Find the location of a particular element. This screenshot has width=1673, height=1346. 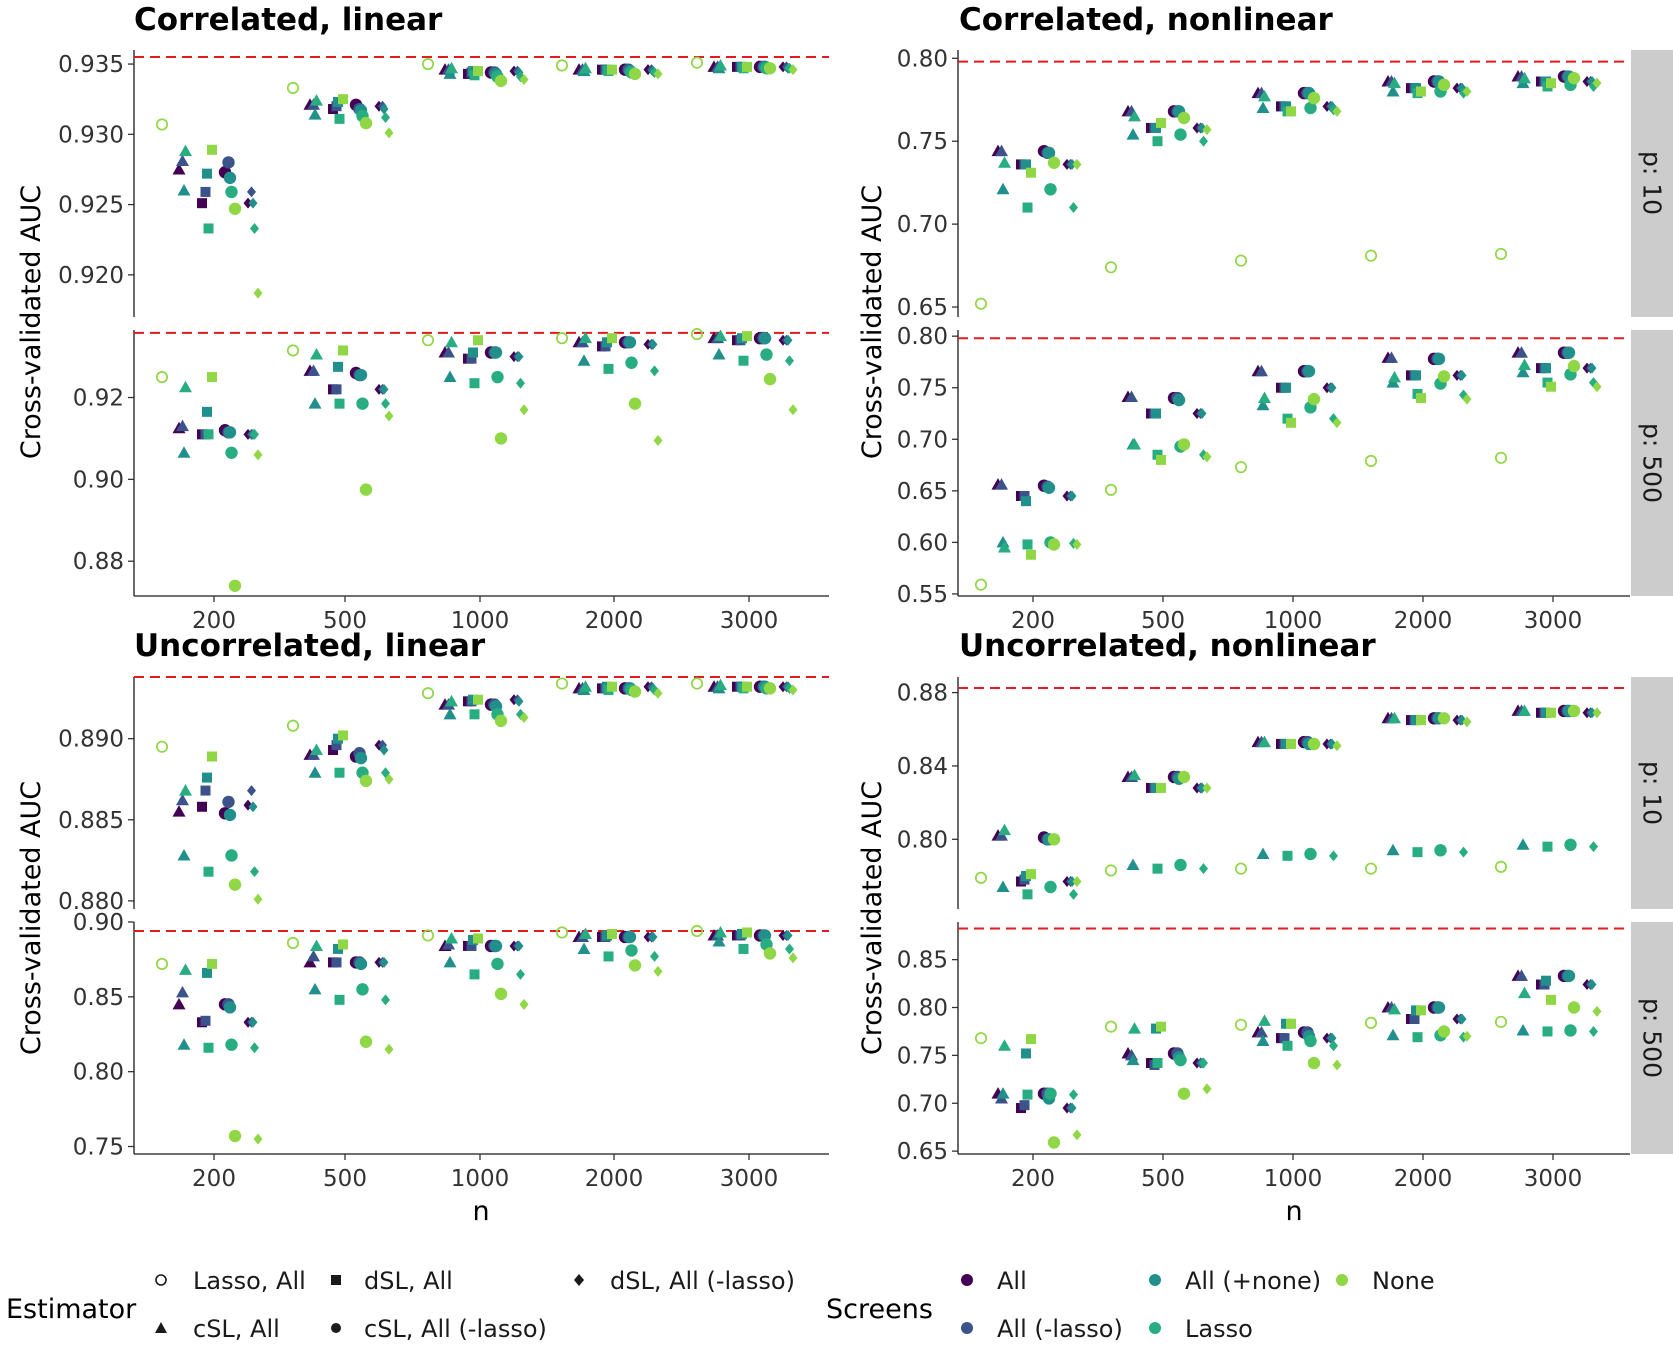

legend-label: All is located at coordinates (1012, 1281).